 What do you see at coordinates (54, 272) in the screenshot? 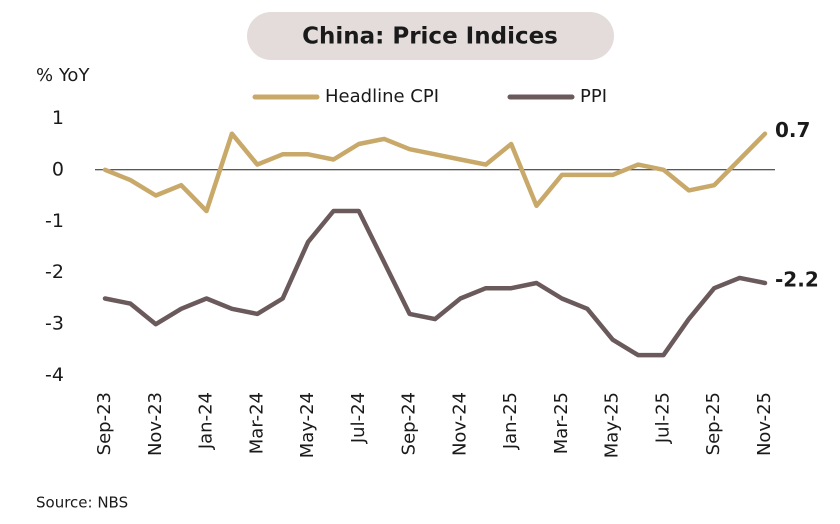
I see `y-tick-label: -2` at bounding box center [54, 272].